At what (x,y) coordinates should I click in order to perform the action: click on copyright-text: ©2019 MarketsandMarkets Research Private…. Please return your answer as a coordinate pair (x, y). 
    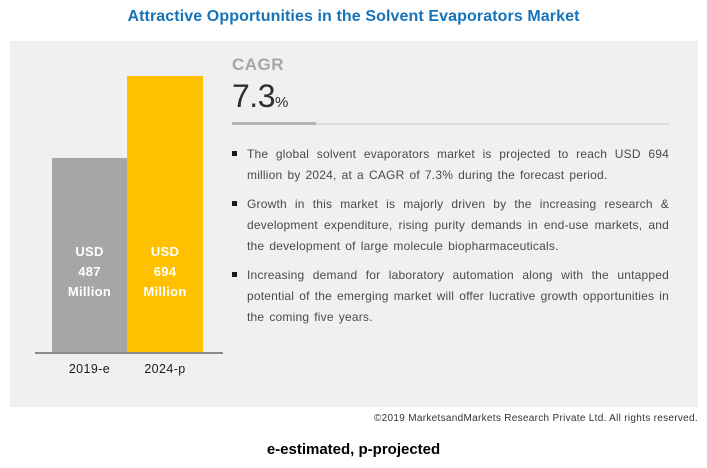
    Looking at the image, I should click on (536, 418).